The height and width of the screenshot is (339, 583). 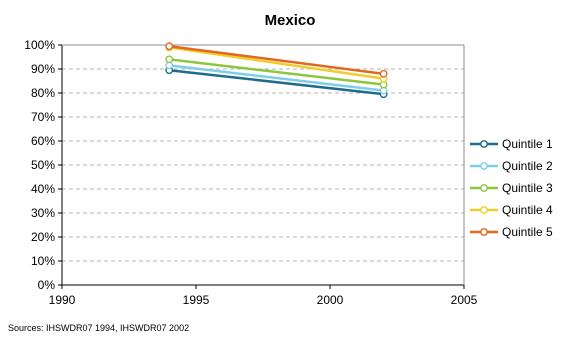 I want to click on x-tick-label: 1990, so click(x=62, y=300).